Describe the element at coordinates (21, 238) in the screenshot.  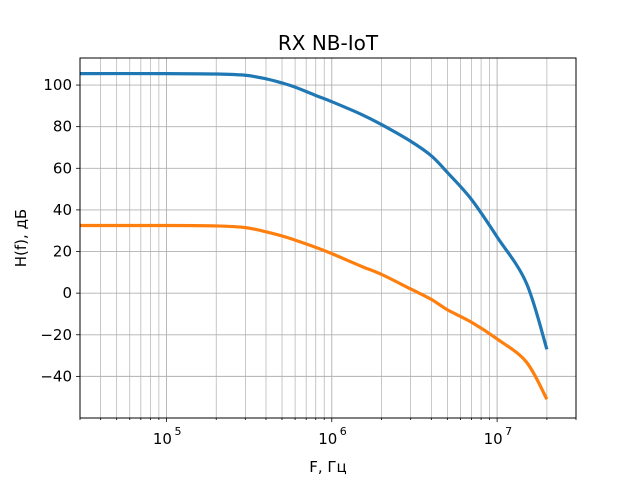
I see `y-axis-label: H(f), дБ` at that location.